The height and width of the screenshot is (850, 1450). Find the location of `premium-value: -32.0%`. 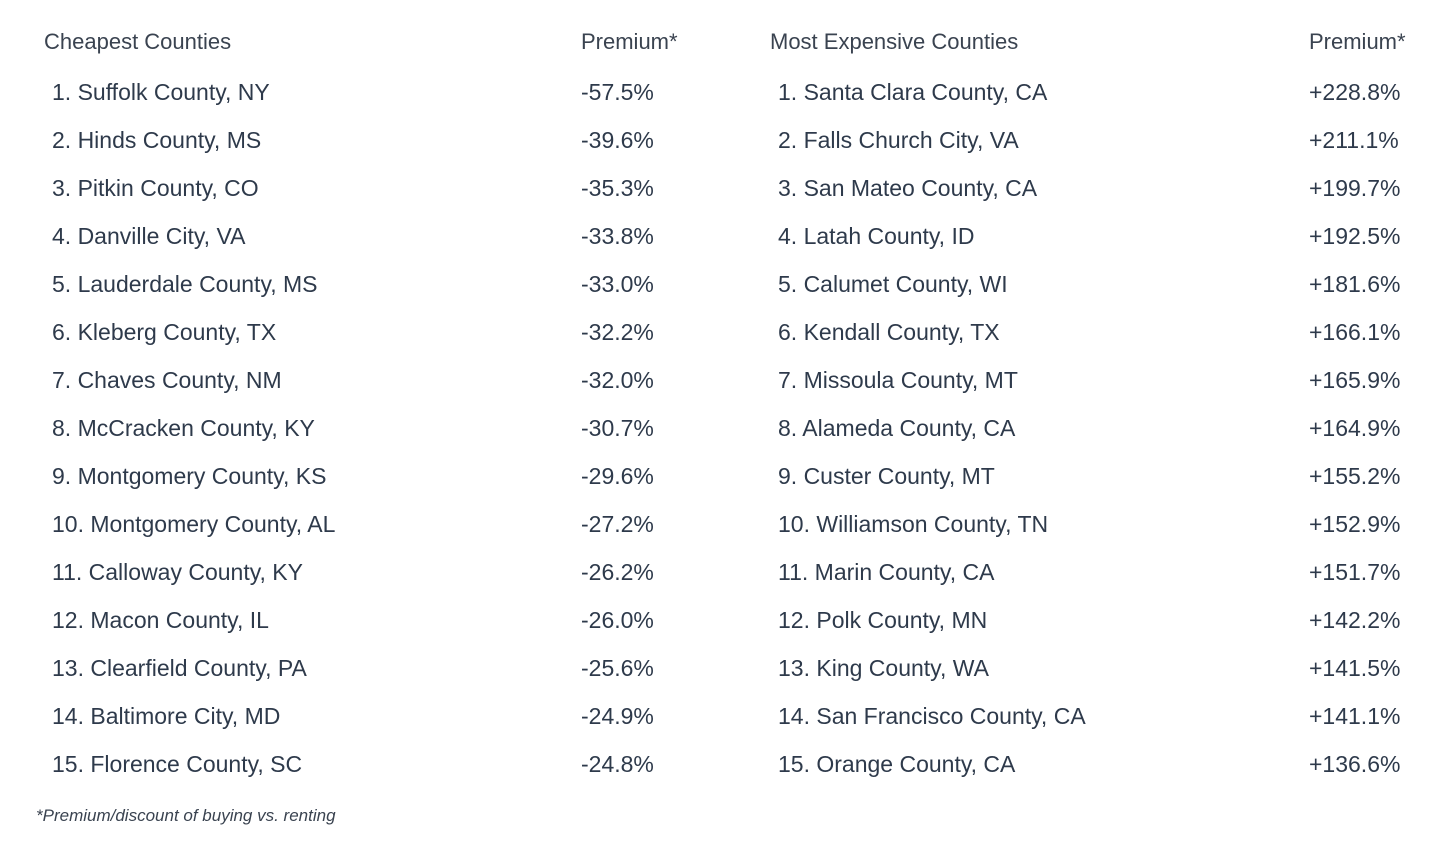

premium-value: -32.0% is located at coordinates (617, 380).